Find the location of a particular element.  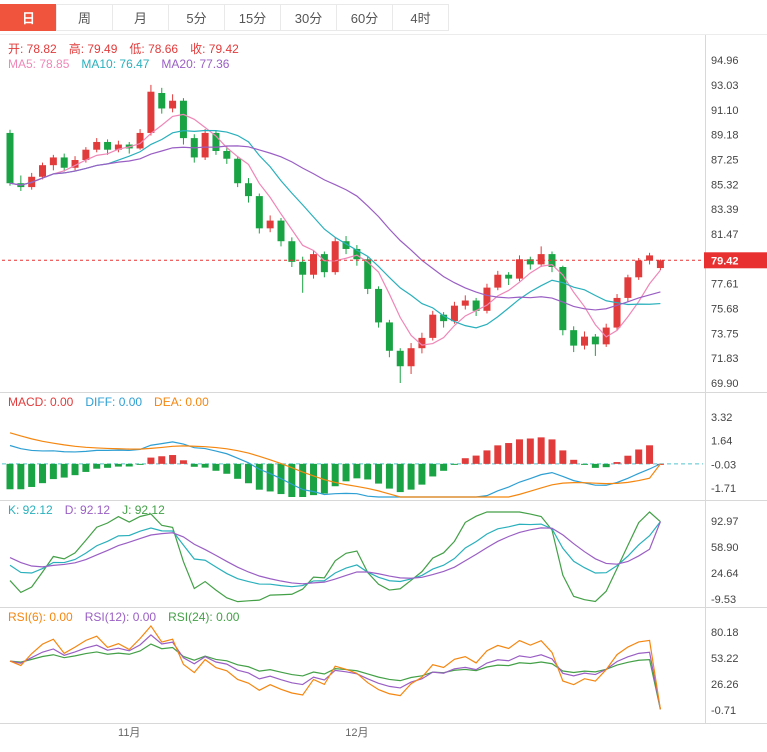

kdj-axis-tick: 92.97 is located at coordinates (725, 522).